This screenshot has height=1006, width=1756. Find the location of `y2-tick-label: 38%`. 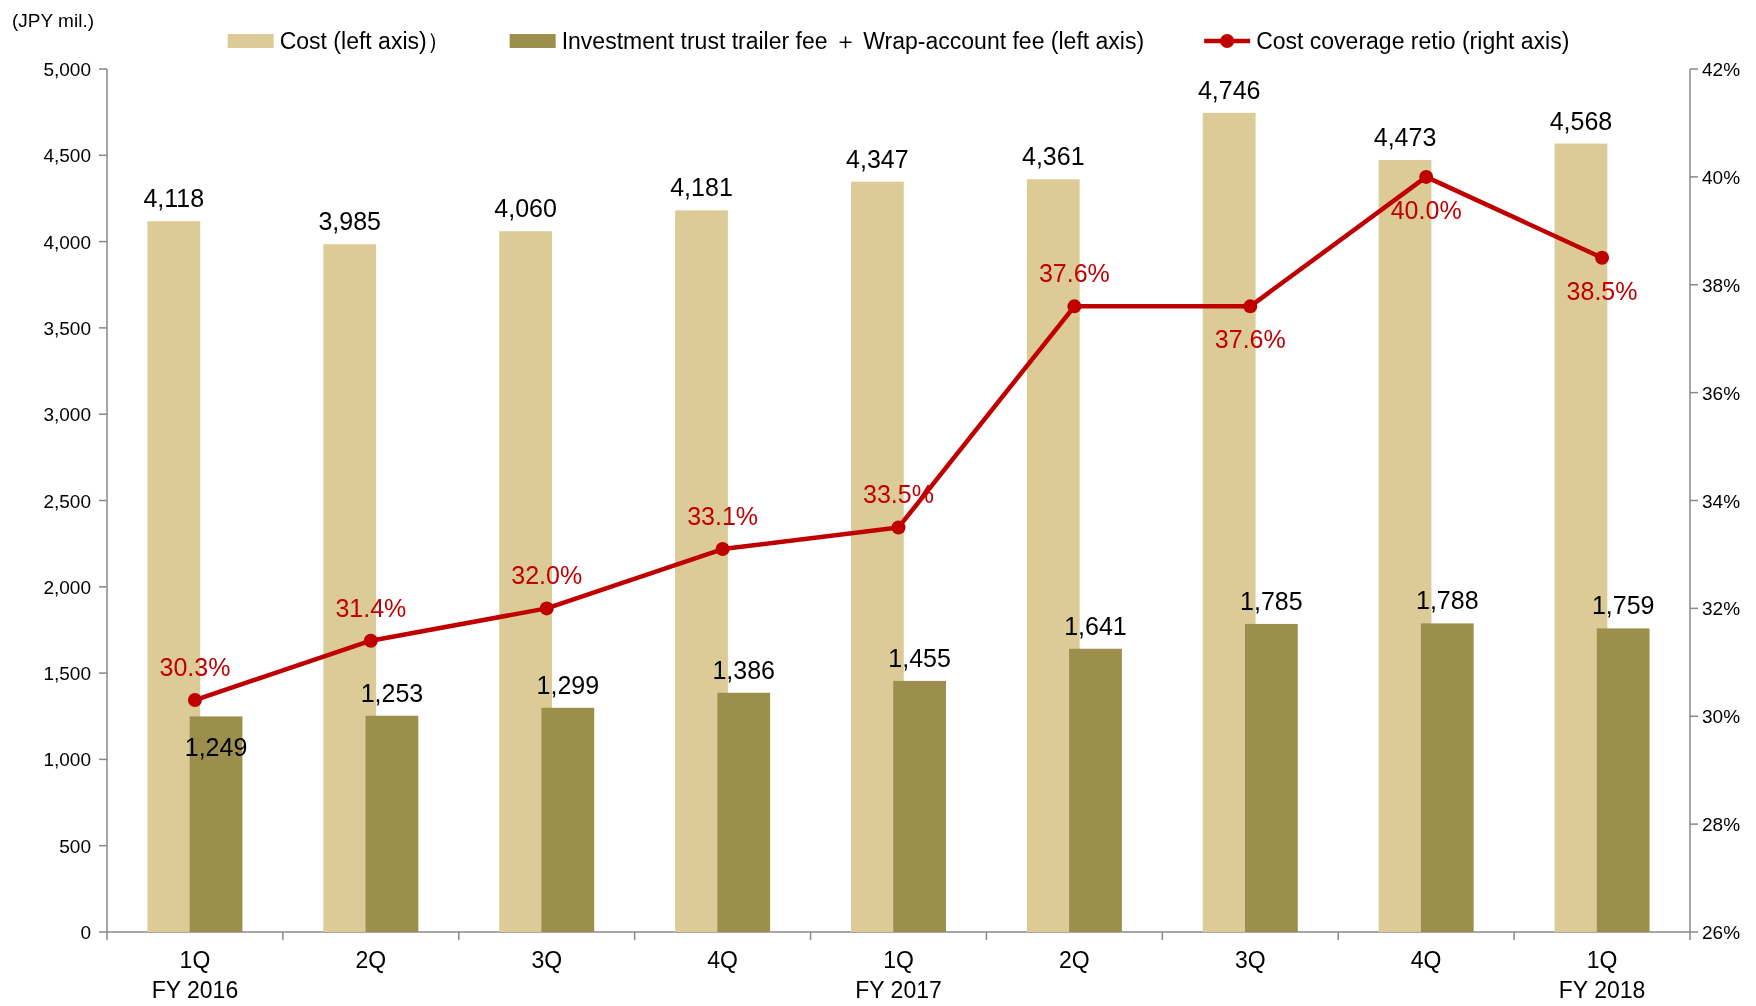

y2-tick-label: 38% is located at coordinates (1721, 285).